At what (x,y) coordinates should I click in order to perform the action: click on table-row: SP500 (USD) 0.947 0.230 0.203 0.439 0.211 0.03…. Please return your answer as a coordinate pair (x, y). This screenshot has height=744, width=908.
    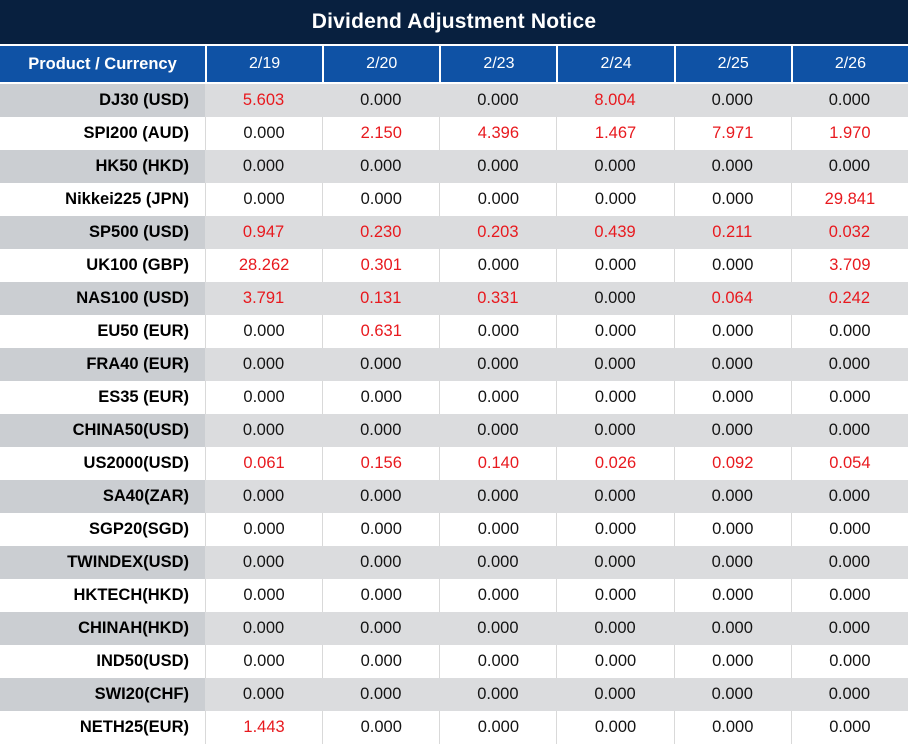
    Looking at the image, I should click on (454, 232).